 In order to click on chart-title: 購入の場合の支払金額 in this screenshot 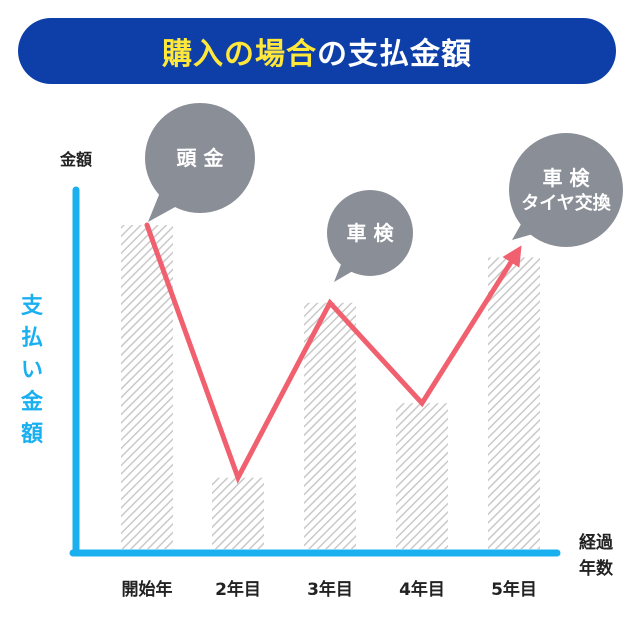, I will do `click(317, 51)`.